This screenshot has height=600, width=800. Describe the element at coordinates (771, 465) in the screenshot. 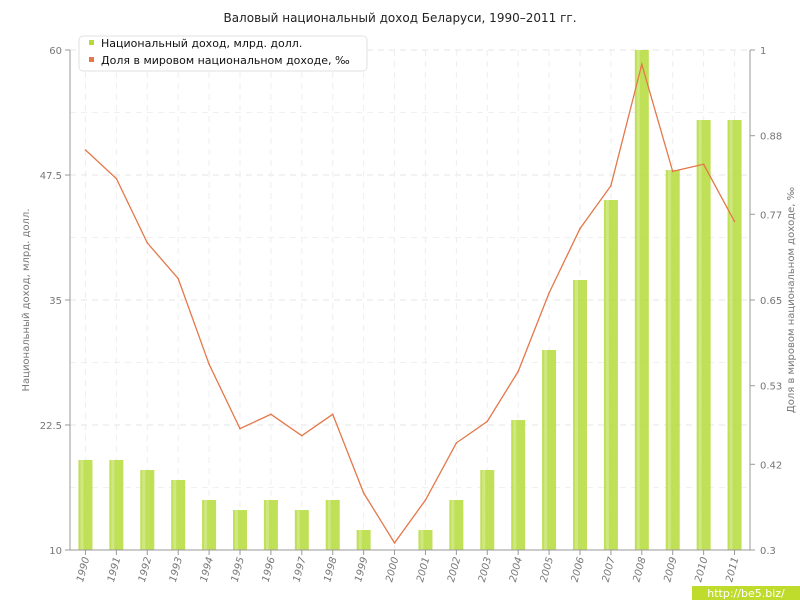

I see `y-tick-right-label: 0.42` at that location.